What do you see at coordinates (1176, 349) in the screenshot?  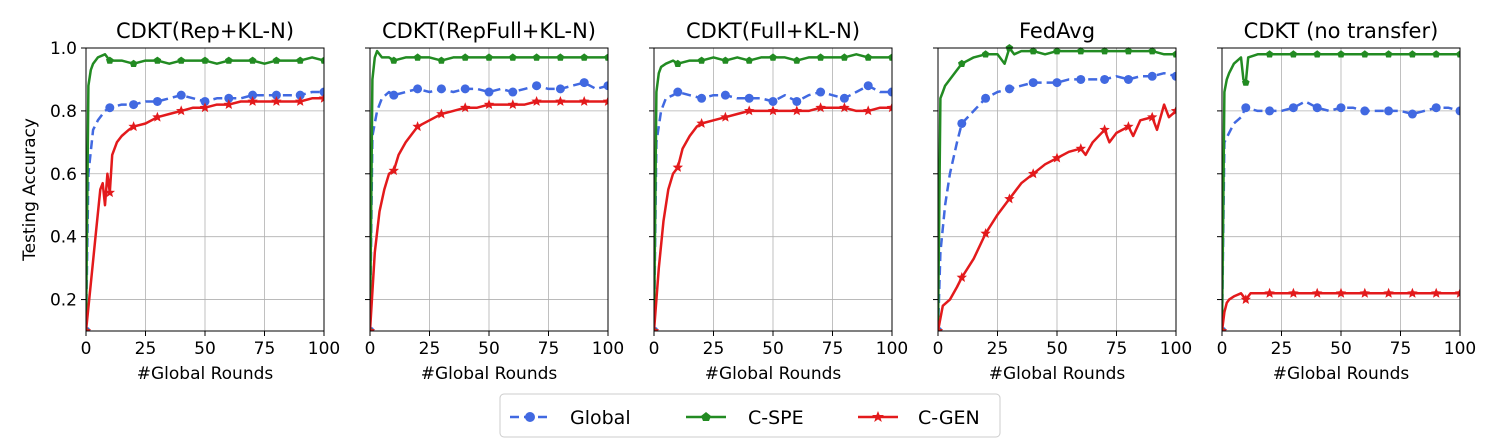 I see `x-tick-label: 100` at bounding box center [1176, 349].